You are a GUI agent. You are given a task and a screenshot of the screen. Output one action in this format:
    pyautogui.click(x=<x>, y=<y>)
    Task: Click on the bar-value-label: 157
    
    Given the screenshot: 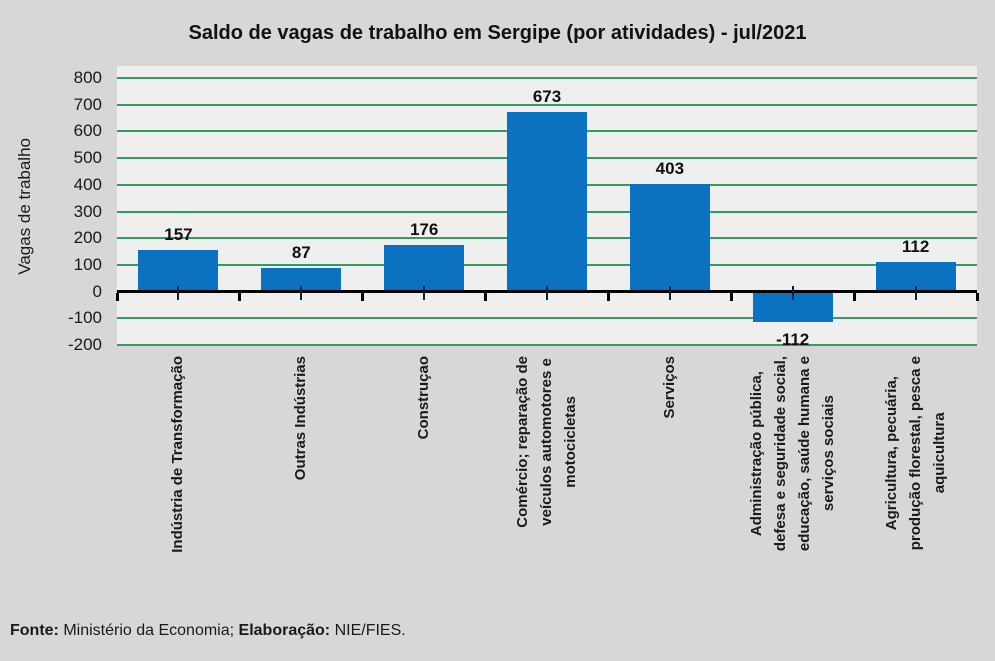 What is the action you would take?
    pyautogui.click(x=178, y=234)
    